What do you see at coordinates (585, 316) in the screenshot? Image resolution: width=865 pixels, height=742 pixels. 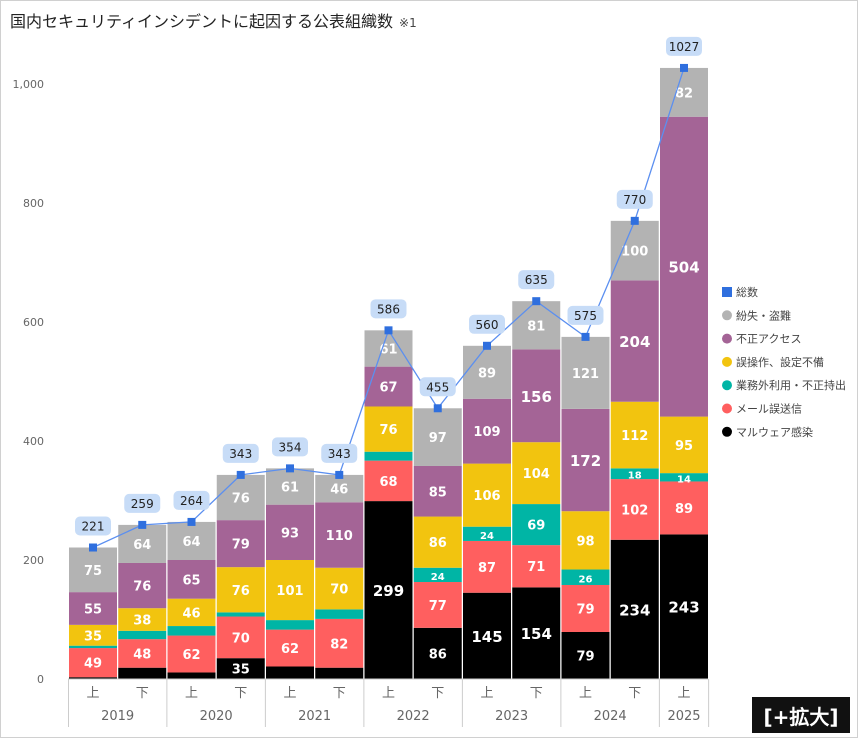 I see `total-label: 575` at bounding box center [585, 316].